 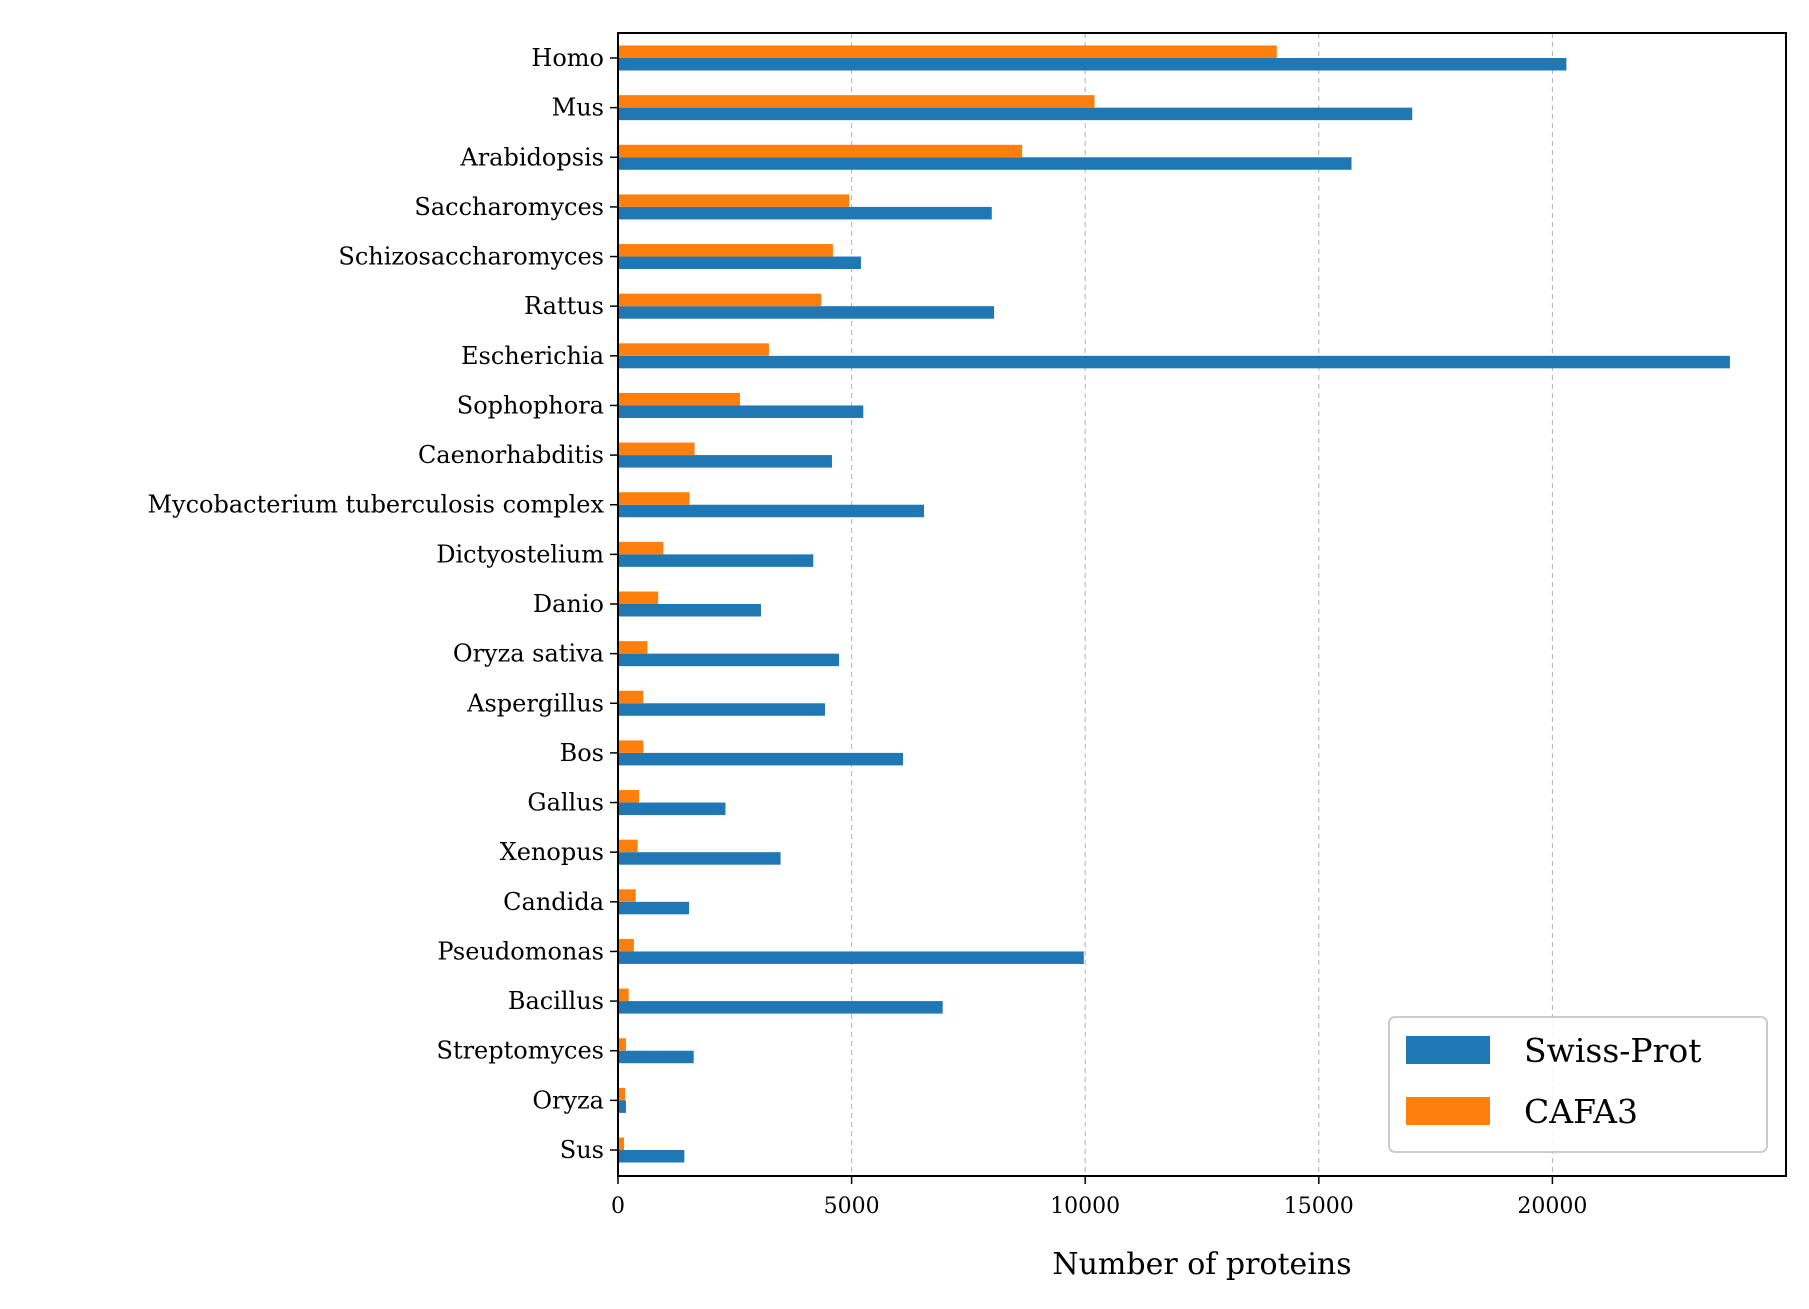 What do you see at coordinates (638, 597) in the screenshot?
I see `bar-cafa3-danio` at bounding box center [638, 597].